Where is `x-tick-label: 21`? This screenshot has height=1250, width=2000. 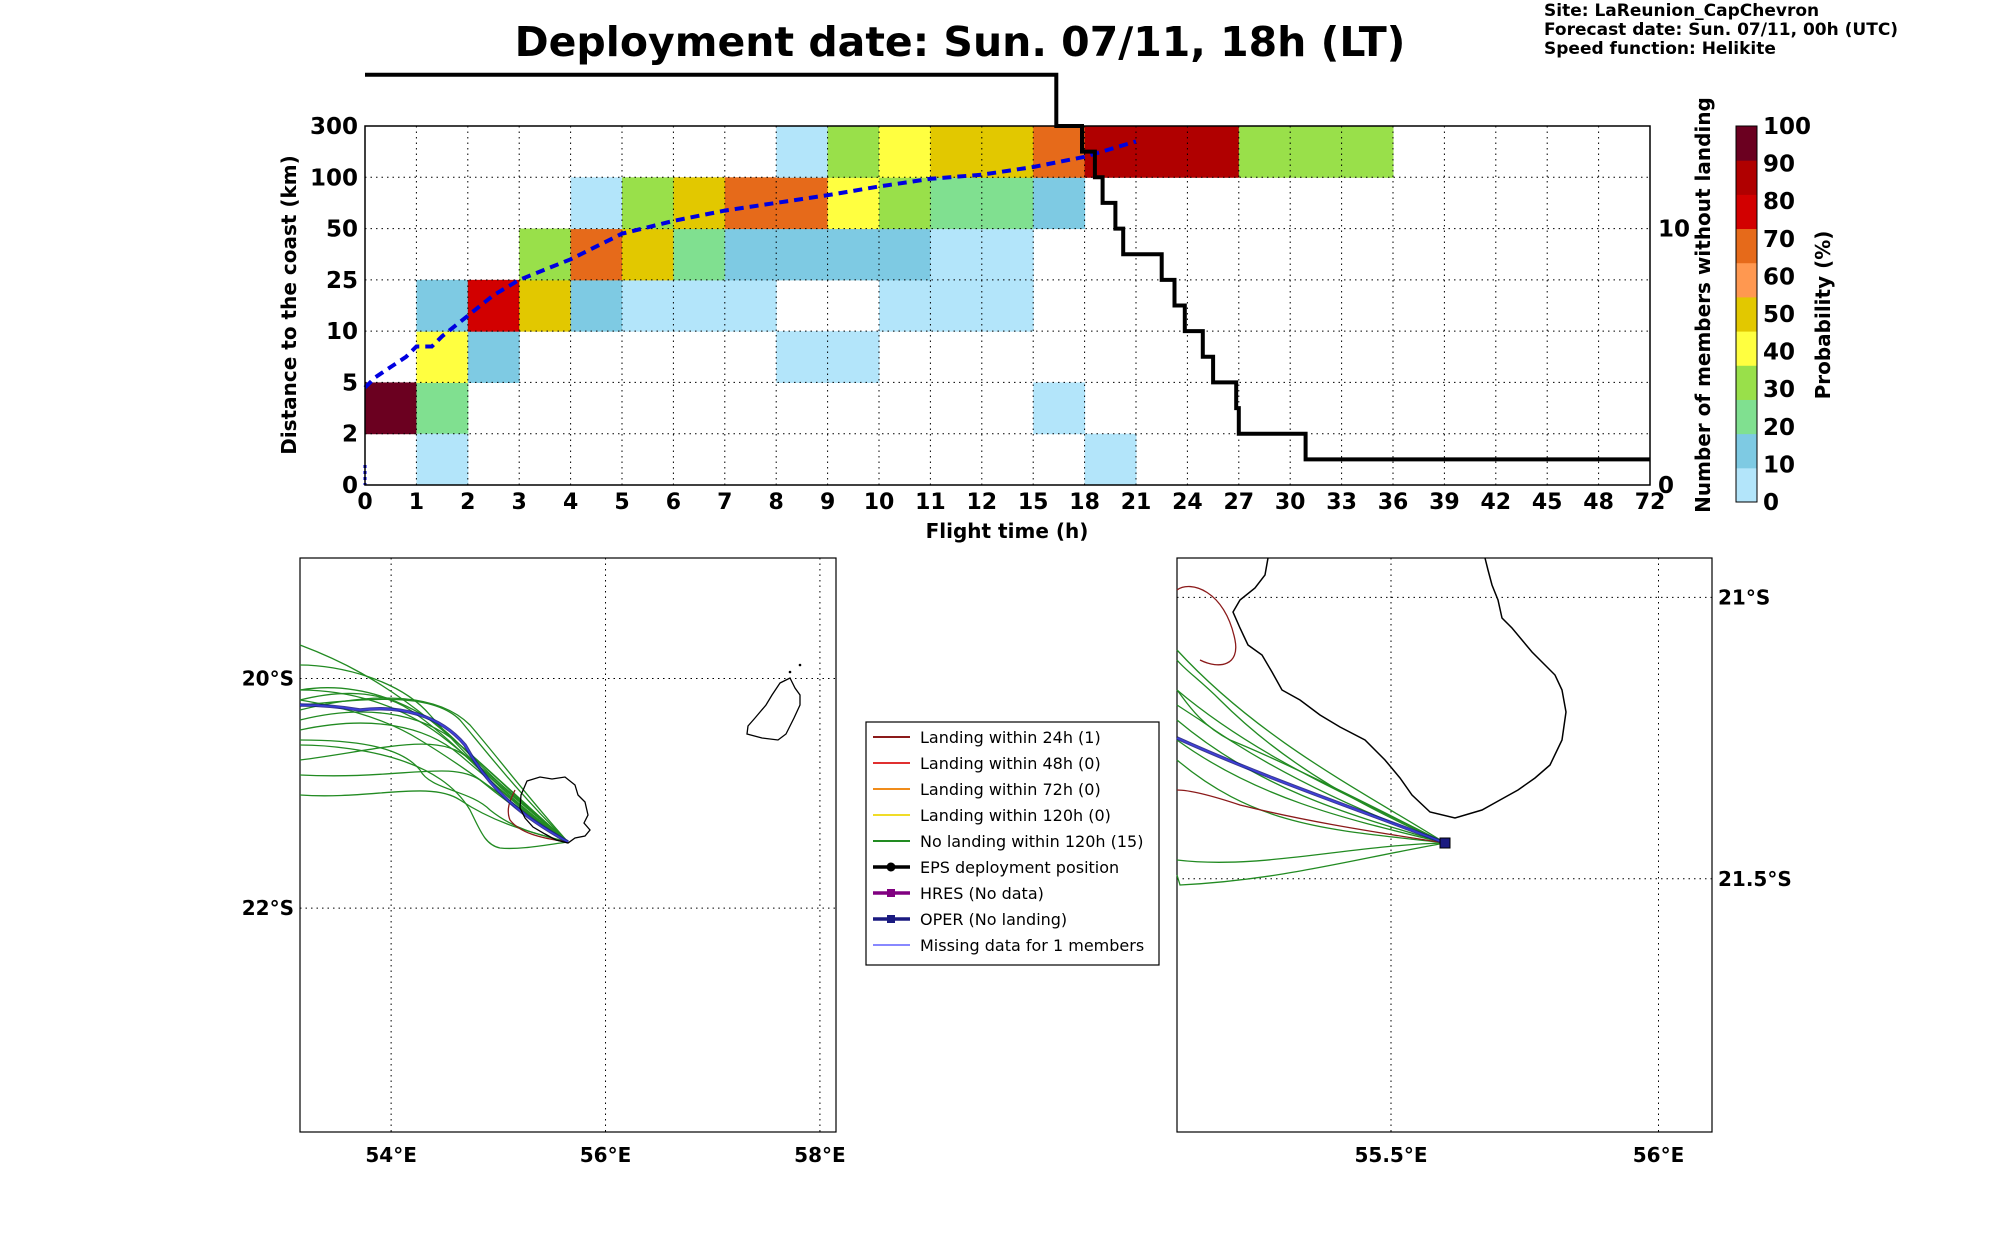 x-tick-label: 21 is located at coordinates (1136, 502).